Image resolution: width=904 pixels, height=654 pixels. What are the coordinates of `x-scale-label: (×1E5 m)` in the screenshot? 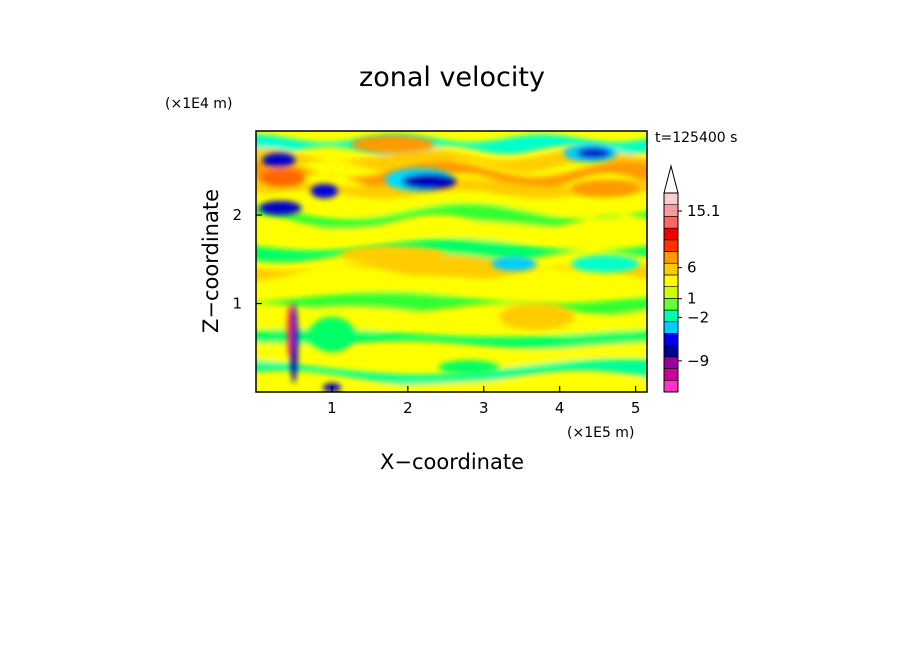 It's located at (600, 433).